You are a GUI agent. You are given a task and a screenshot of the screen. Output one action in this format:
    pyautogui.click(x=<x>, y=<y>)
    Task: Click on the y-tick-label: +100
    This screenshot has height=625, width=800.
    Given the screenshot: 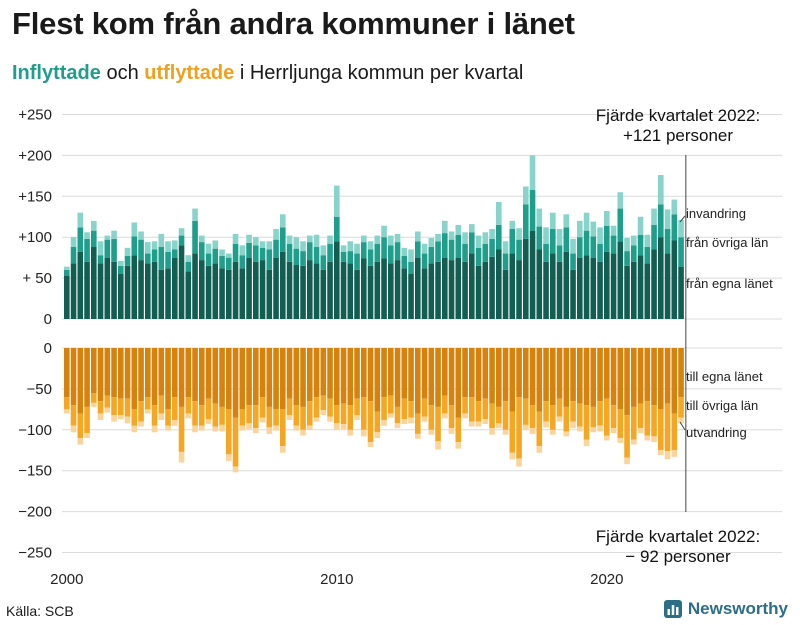 What is the action you would take?
    pyautogui.click(x=35, y=237)
    